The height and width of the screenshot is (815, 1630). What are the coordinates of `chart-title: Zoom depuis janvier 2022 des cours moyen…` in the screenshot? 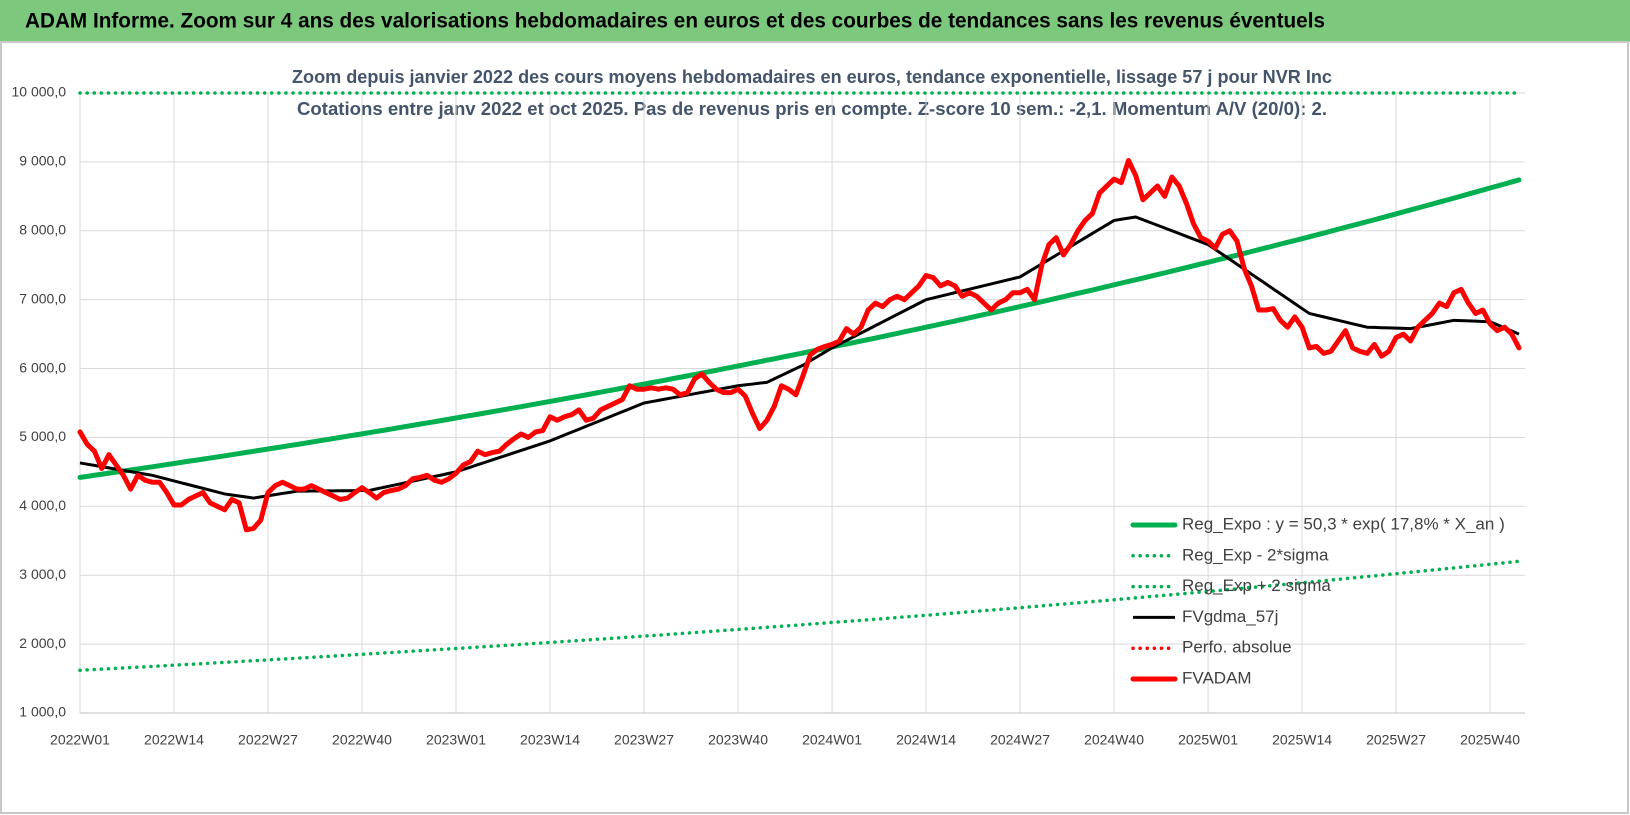 It's located at (812, 77).